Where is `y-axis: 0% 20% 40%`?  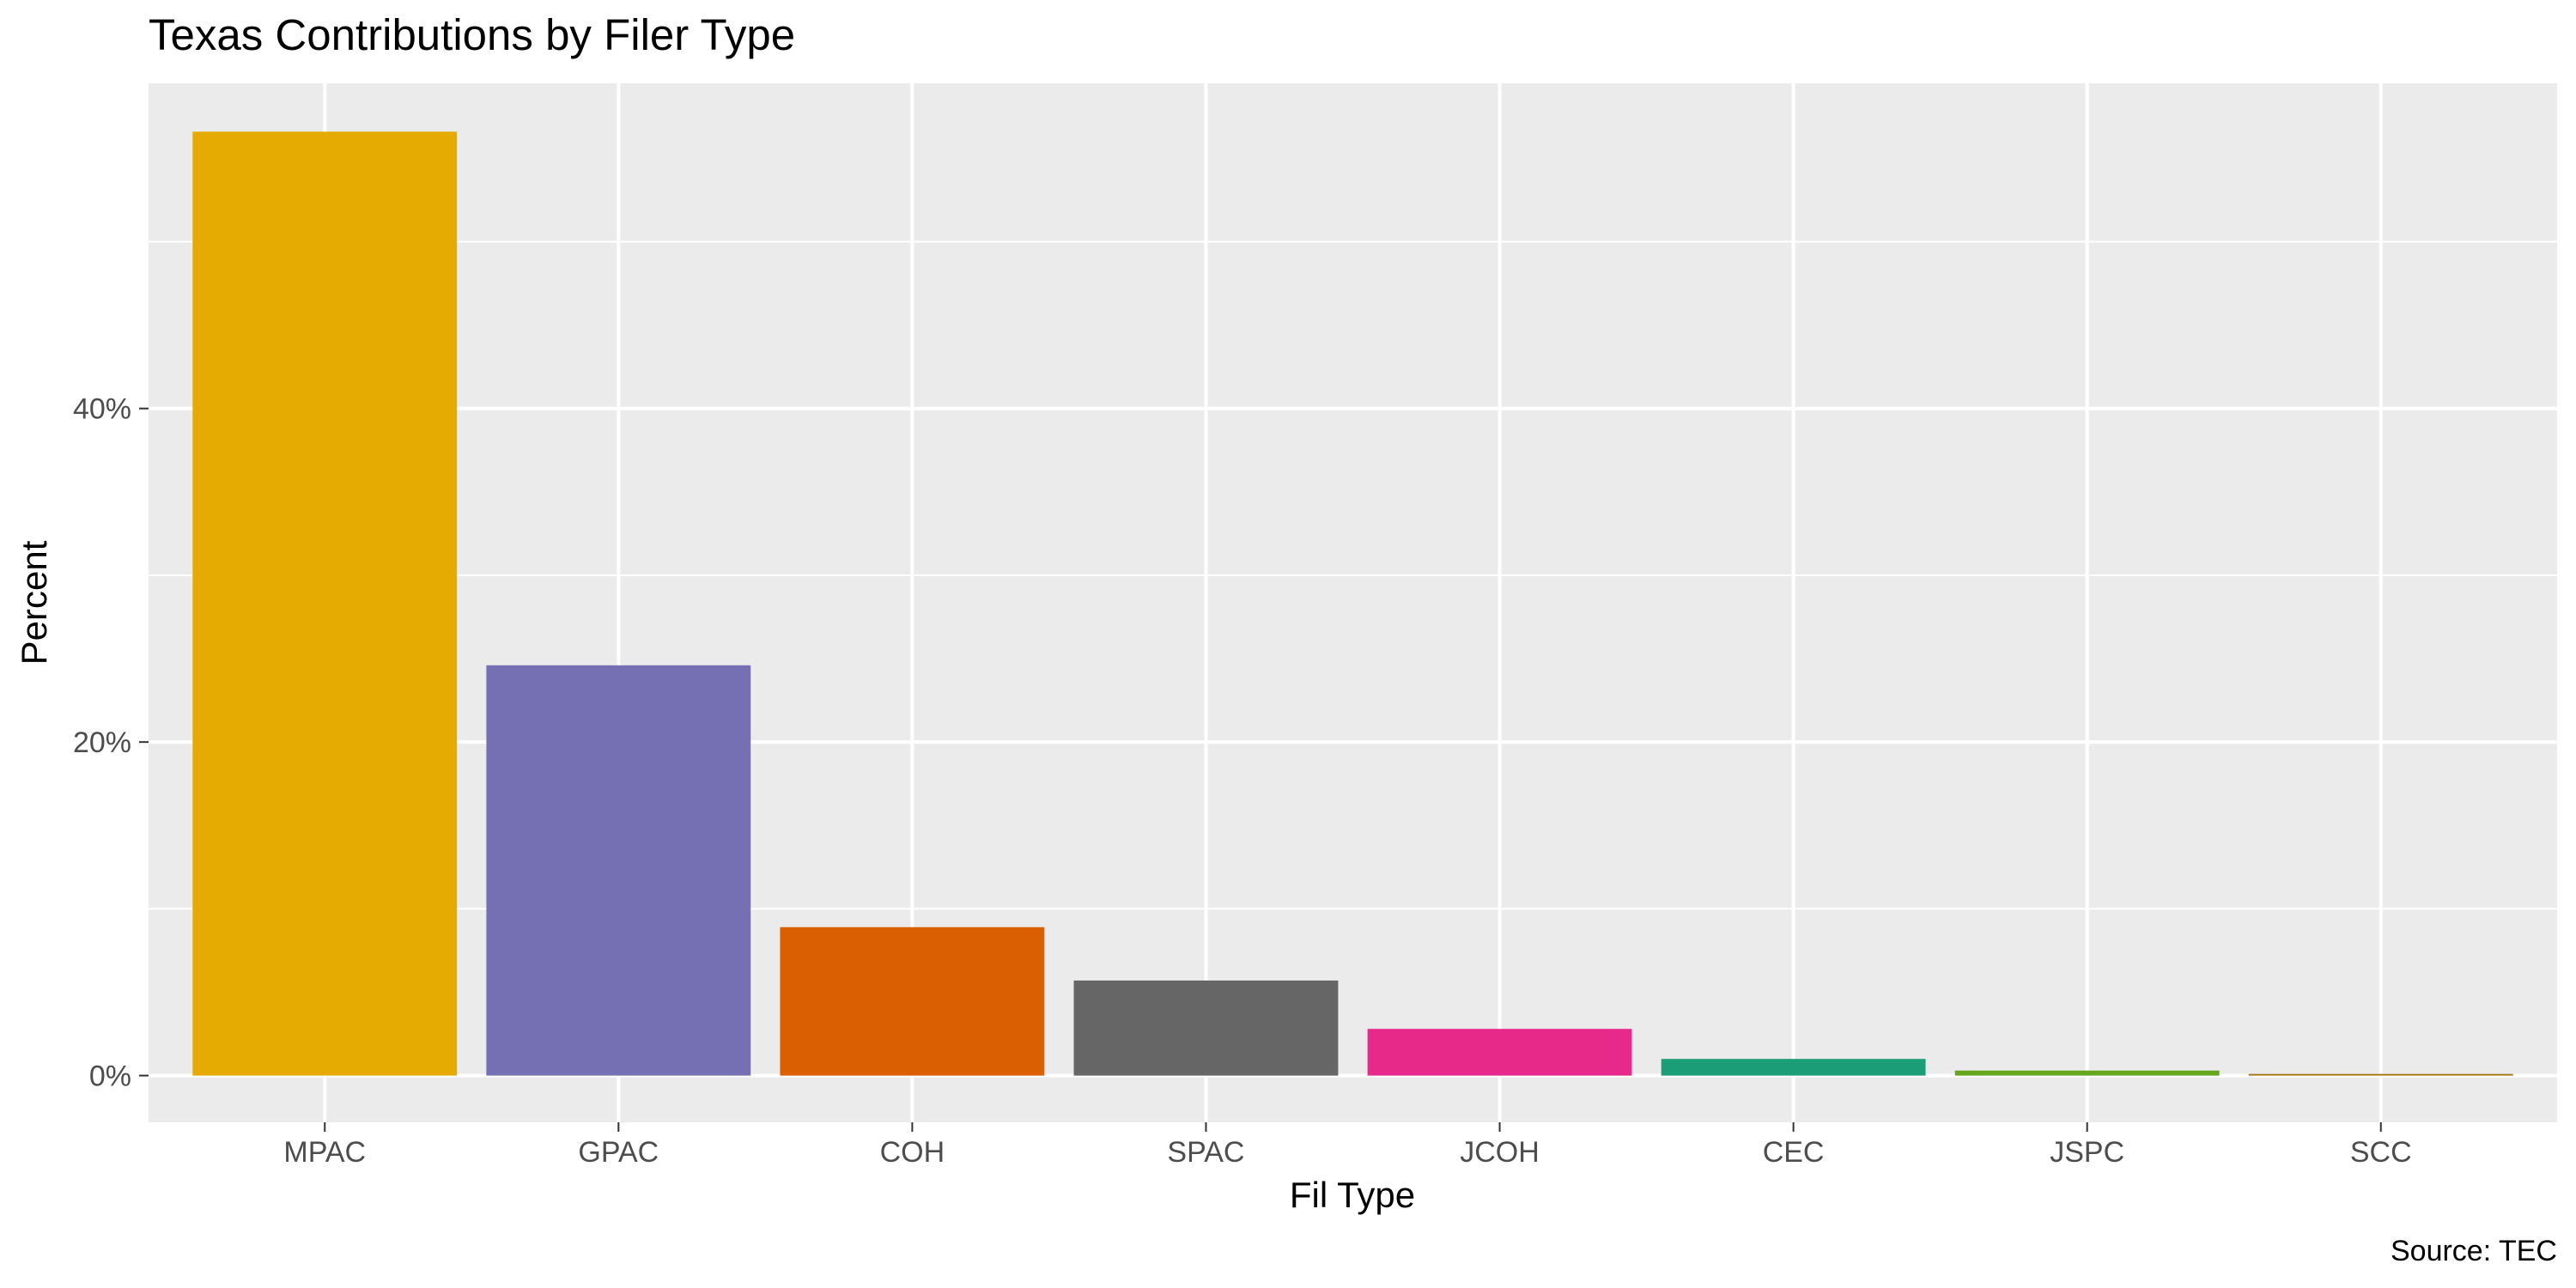
y-axis: 0% 20% 40% is located at coordinates (111, 743).